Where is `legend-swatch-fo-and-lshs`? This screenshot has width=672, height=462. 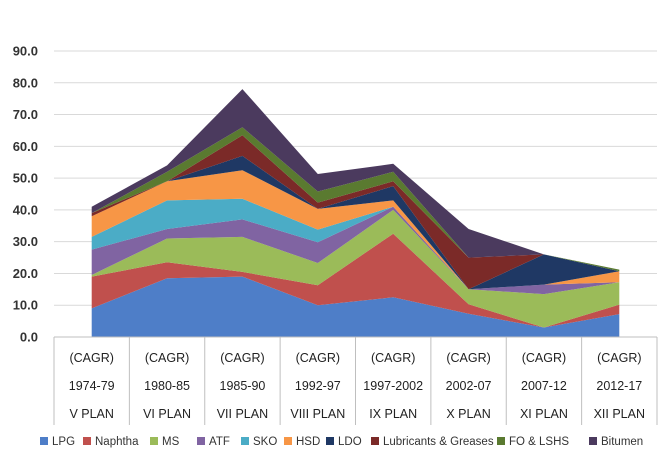 legend-swatch-fo-and-lshs is located at coordinates (501, 441).